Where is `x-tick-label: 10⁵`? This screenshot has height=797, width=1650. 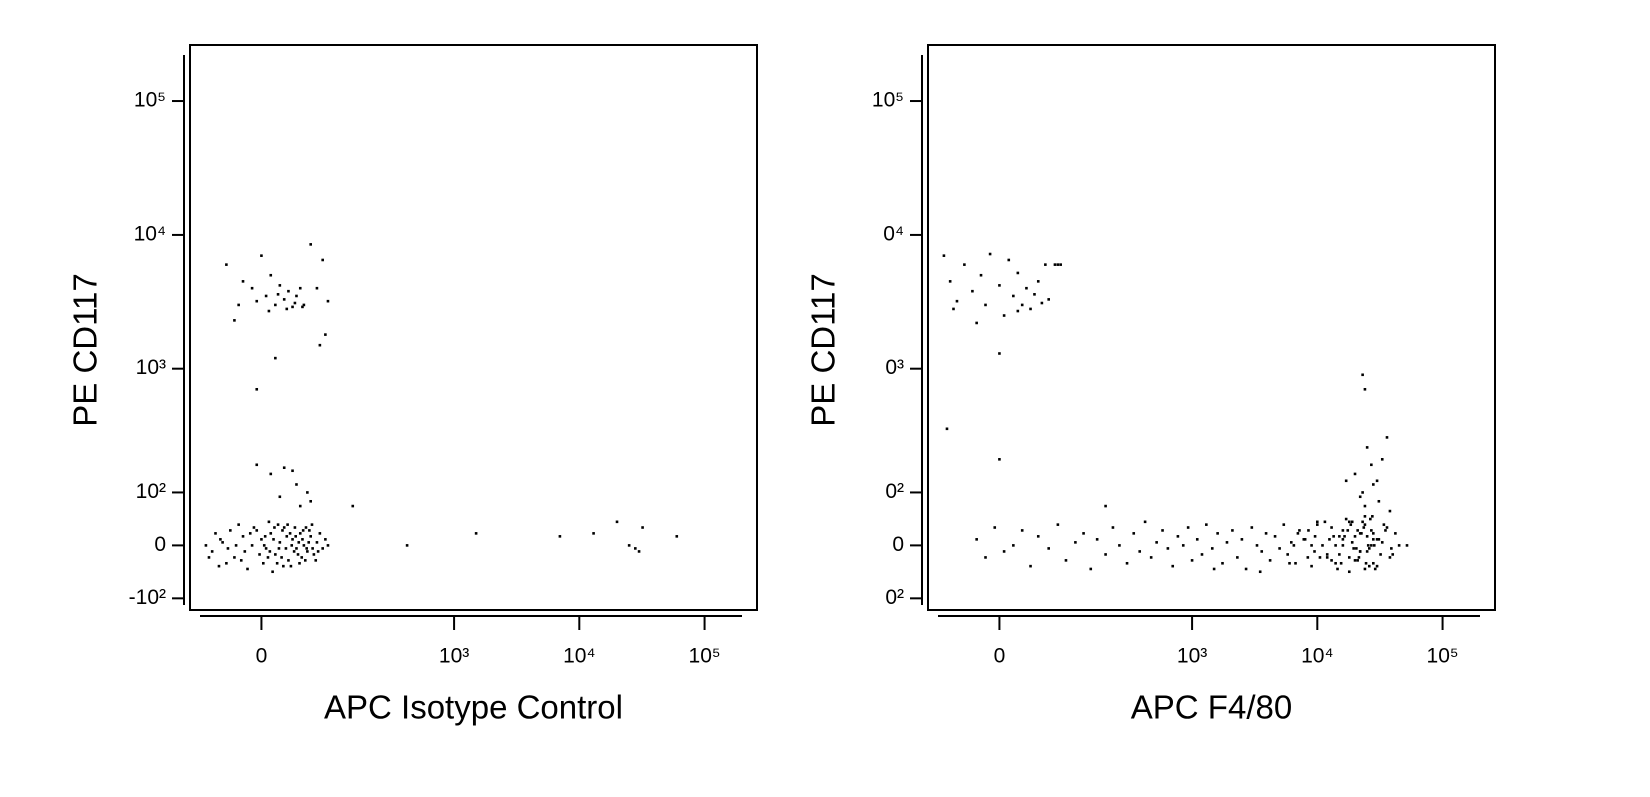 x-tick-label: 10⁵ is located at coordinates (1443, 656).